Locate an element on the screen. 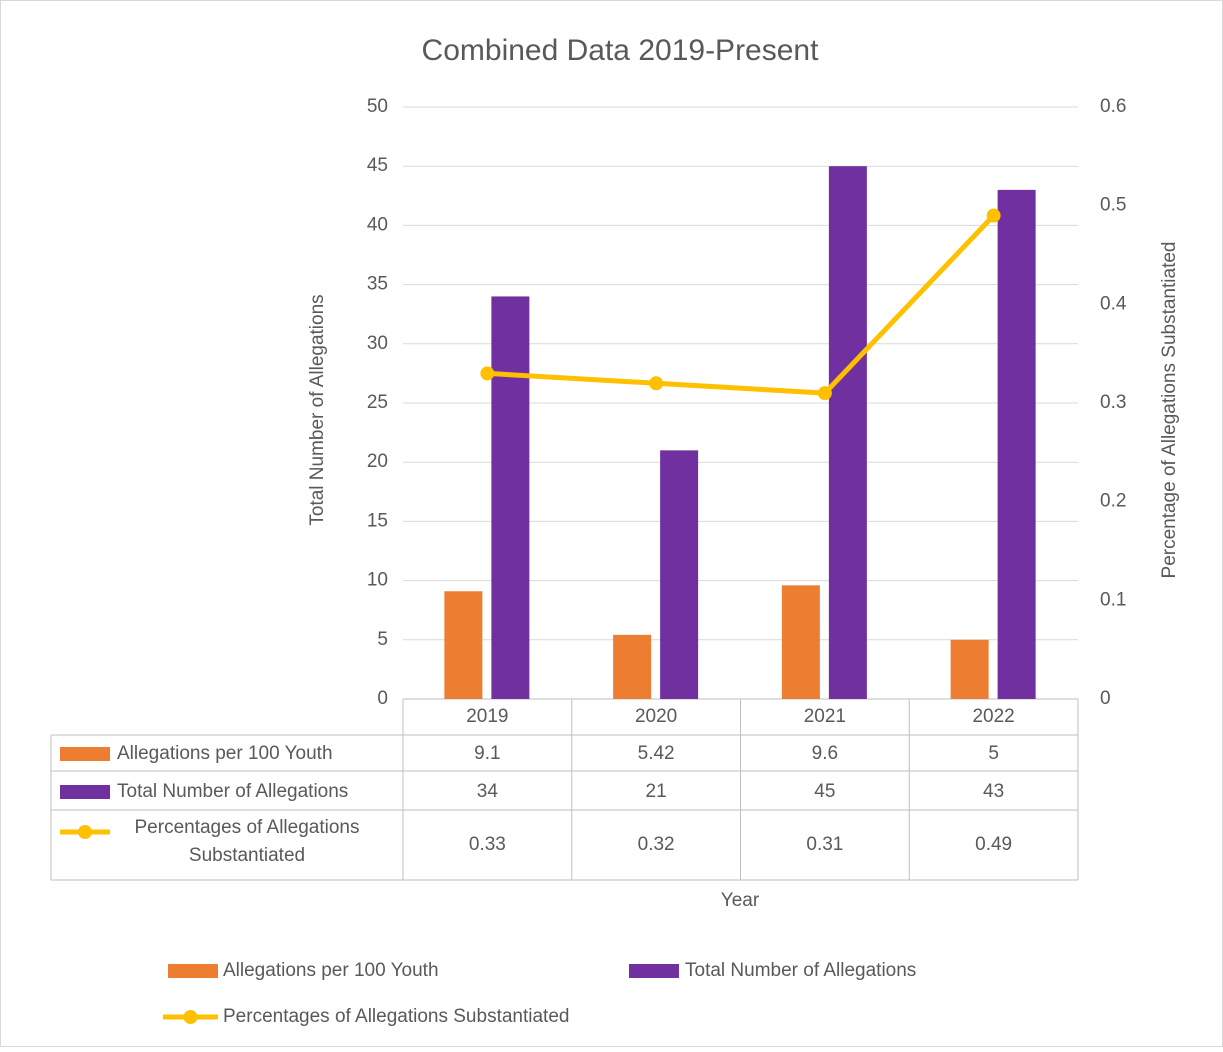  y2-tick-label: 0.6 is located at coordinates (1113, 106).